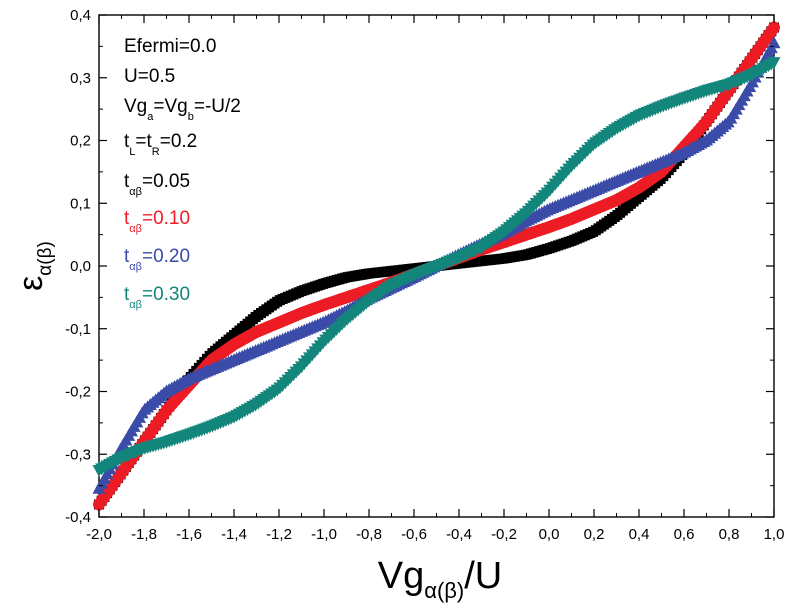  What do you see at coordinates (774, 534) in the screenshot?
I see `x-tick-label: 1,0` at bounding box center [774, 534].